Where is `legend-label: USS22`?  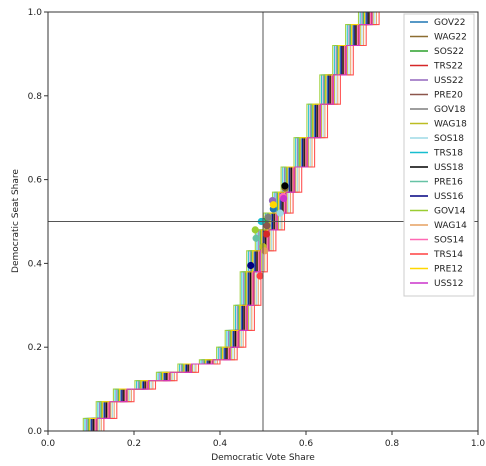
legend-label: USS22 is located at coordinates (448, 81).